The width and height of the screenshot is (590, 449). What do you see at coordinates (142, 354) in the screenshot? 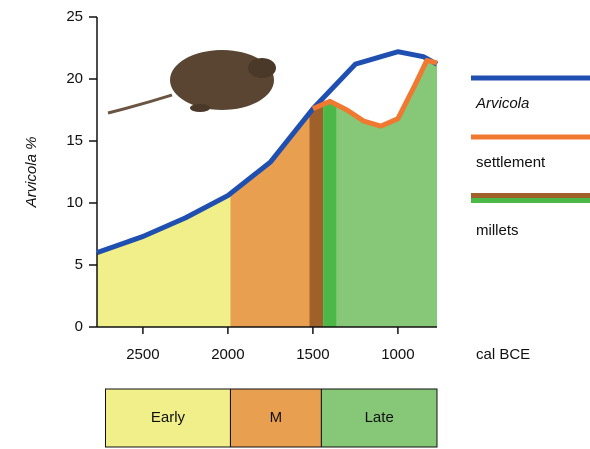
I see `x-tick-label: 2500` at bounding box center [142, 354].